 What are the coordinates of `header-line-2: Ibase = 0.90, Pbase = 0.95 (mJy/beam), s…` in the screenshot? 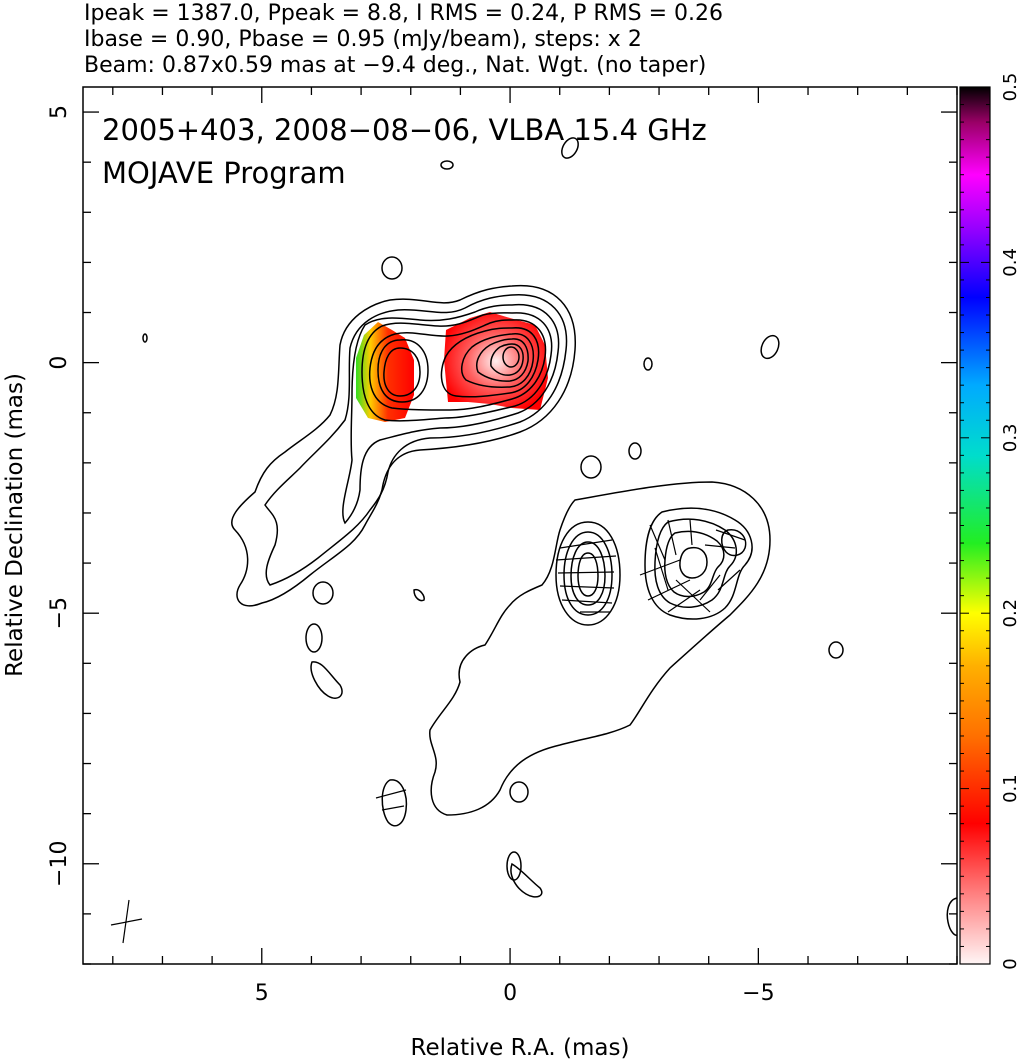 It's located at (363, 39).